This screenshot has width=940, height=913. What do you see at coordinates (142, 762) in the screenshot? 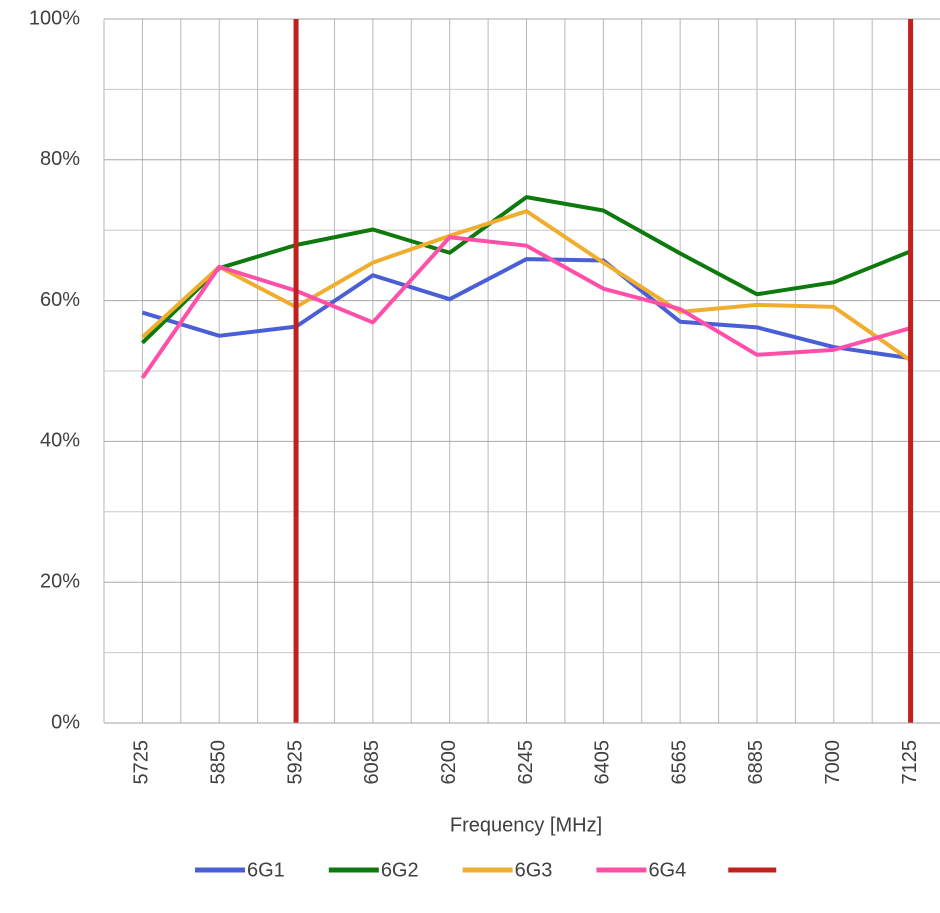
I see `x-tick-label: 5725` at bounding box center [142, 762].